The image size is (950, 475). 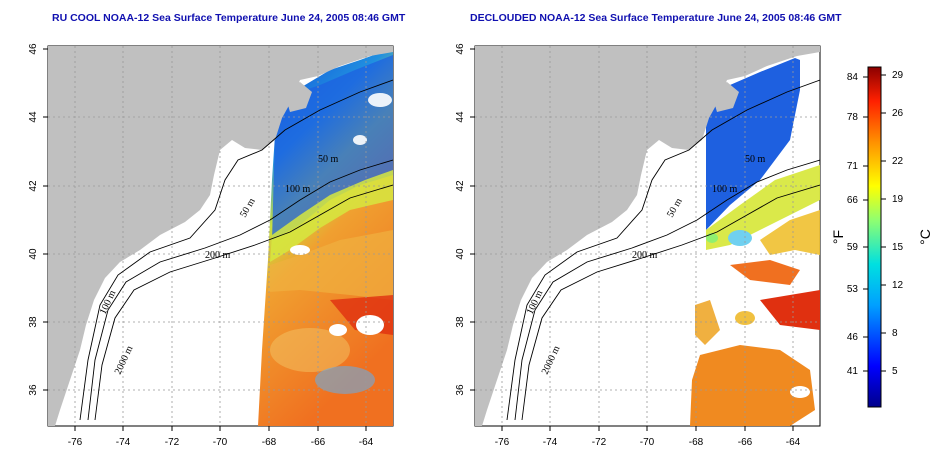 What do you see at coordinates (853, 289) in the screenshot?
I see `fahrenheit-tick-label: 53` at bounding box center [853, 289].